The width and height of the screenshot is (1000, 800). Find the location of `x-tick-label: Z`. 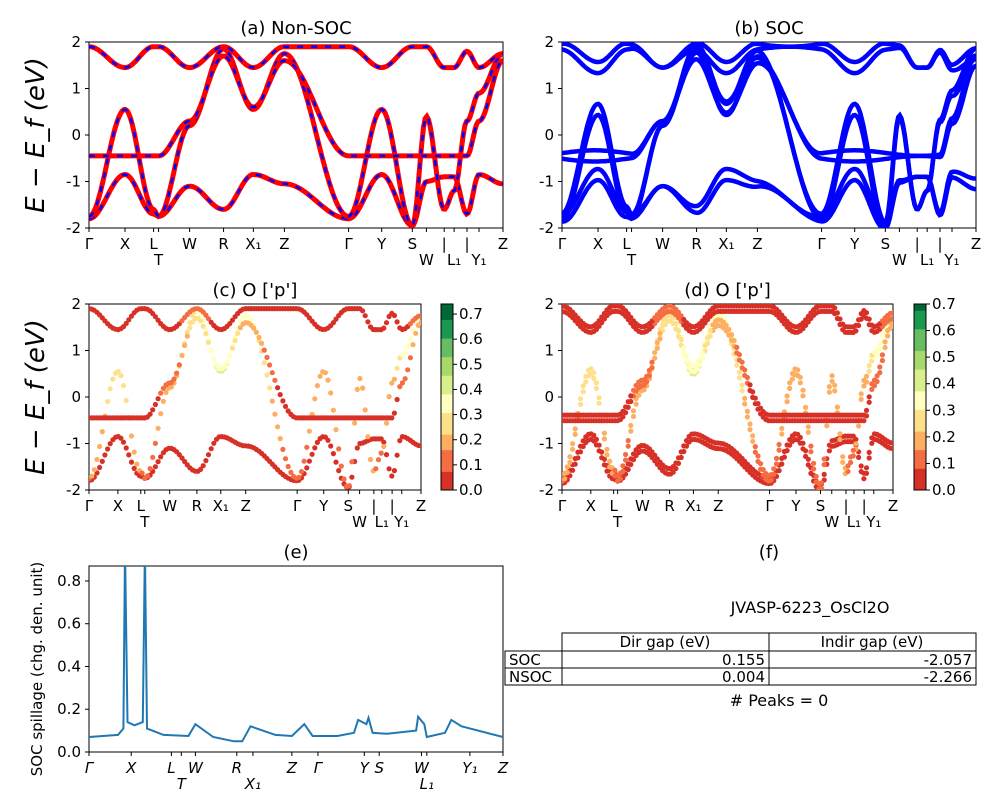

x-tick-label: Z is located at coordinates (503, 244).